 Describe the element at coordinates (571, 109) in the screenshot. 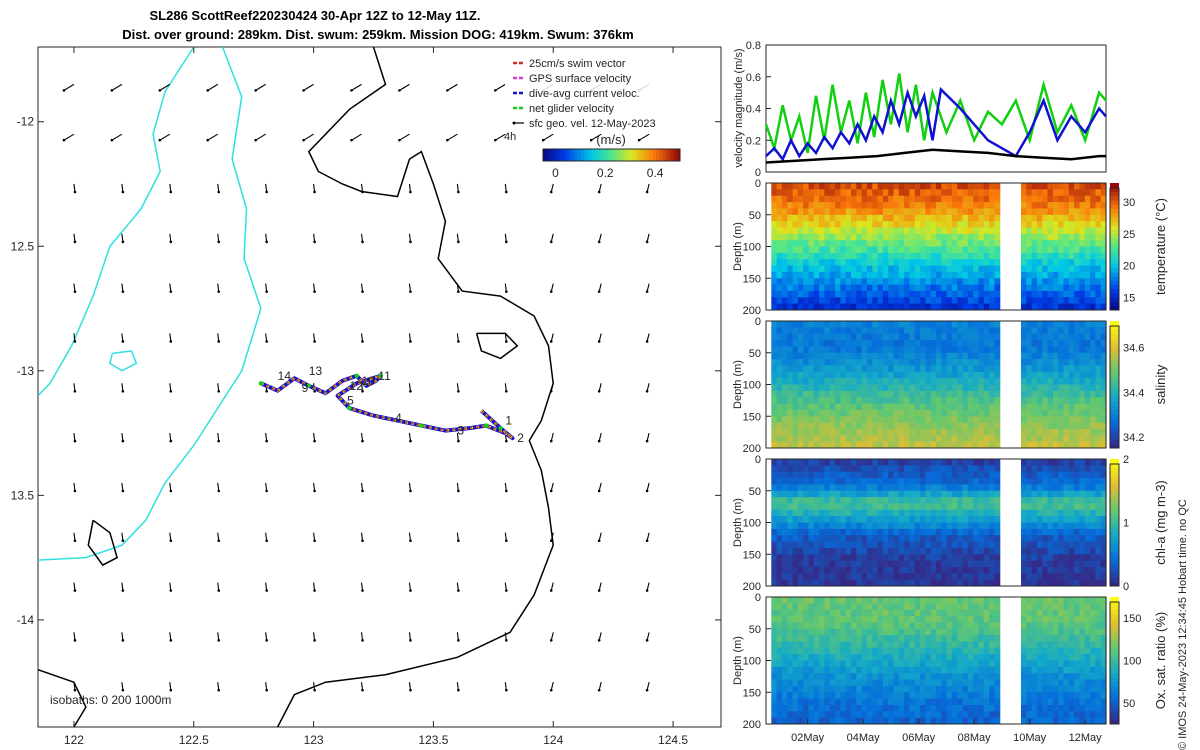

I see `legend-label: net glider velocity` at that location.